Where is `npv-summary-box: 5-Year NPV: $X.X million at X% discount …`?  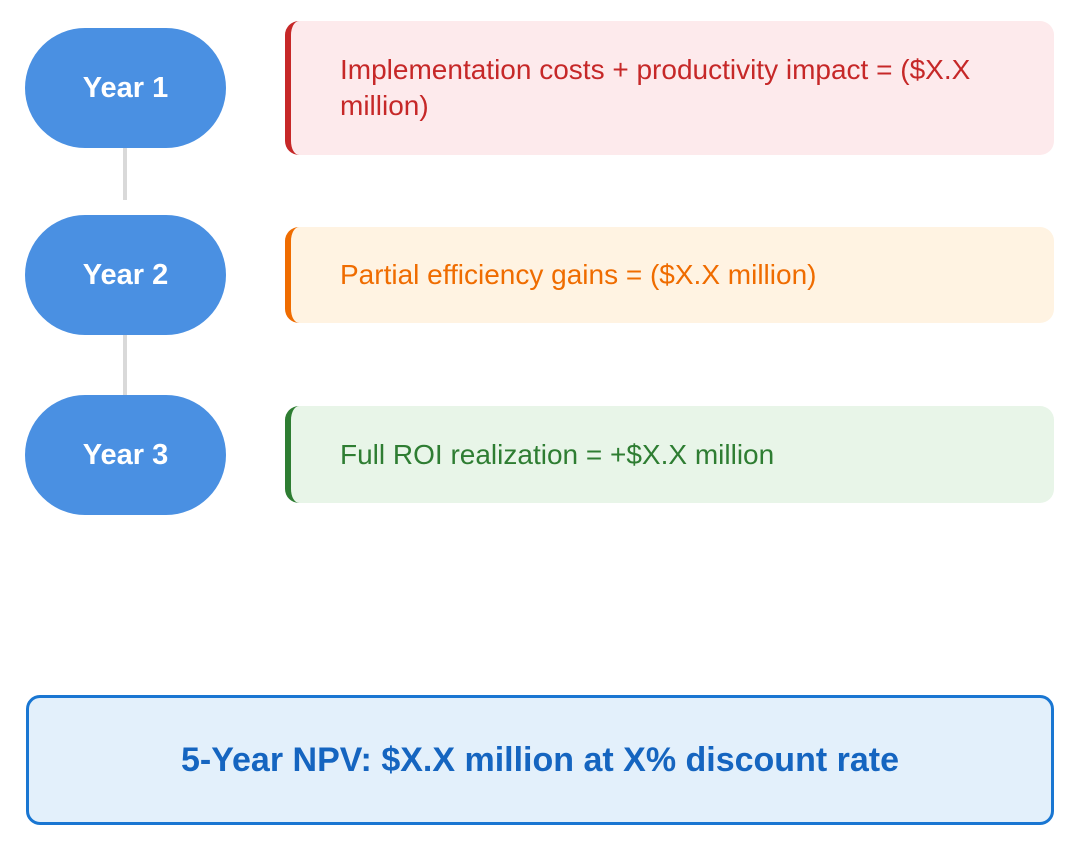
npv-summary-box: 5-Year NPV: $X.X million at X% discount … is located at coordinates (540, 760).